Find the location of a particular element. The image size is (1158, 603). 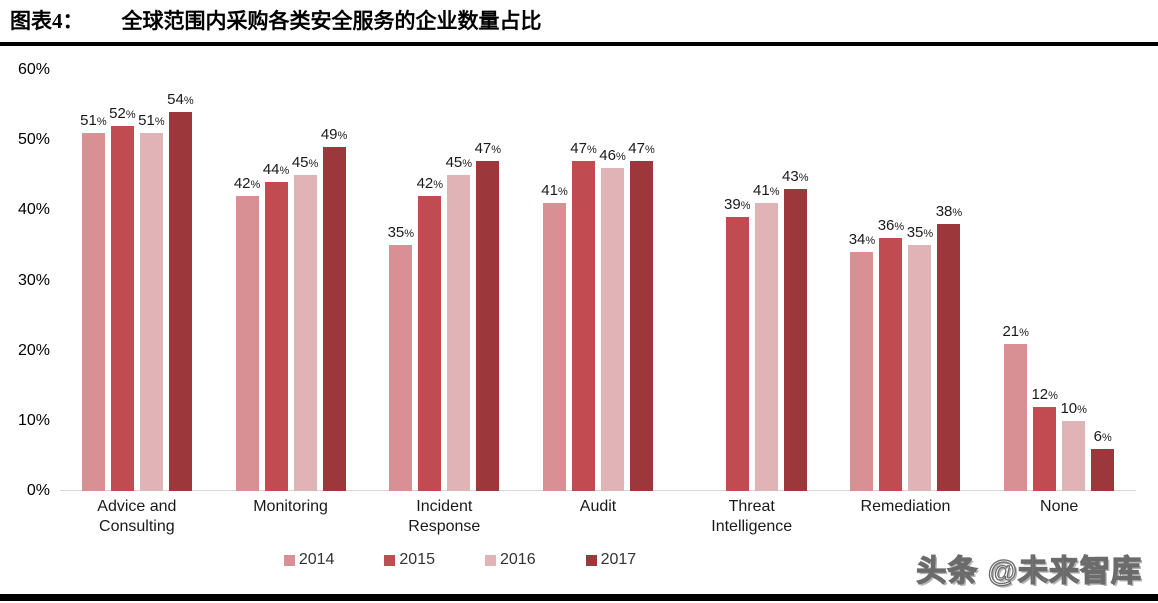

bar-group: 42% 44% 45% 49% is located at coordinates (291, 280).